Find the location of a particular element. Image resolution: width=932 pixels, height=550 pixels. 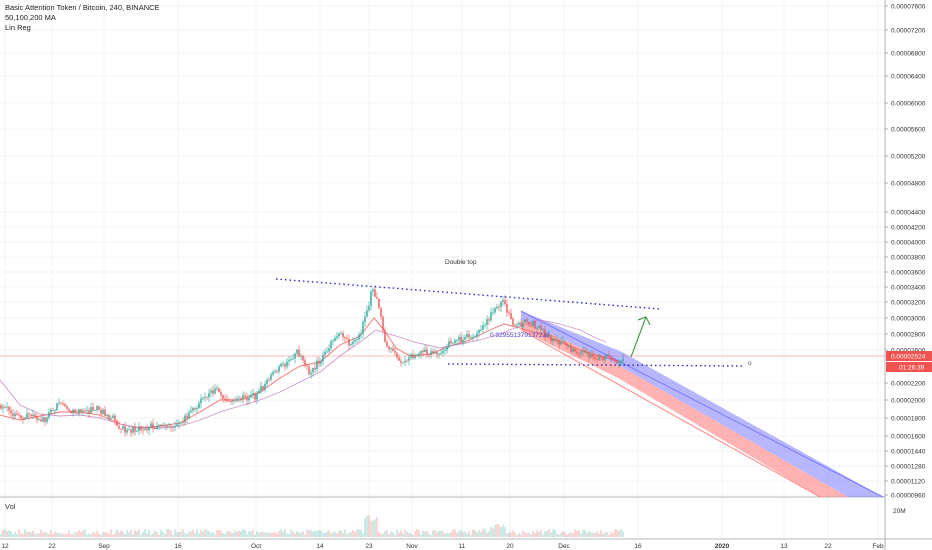

time-axis: 12 22 Sep 16 Oct 14 23 Nov 11 20 Dec 16 2020 13 22 Feb is located at coordinates (442, 546).